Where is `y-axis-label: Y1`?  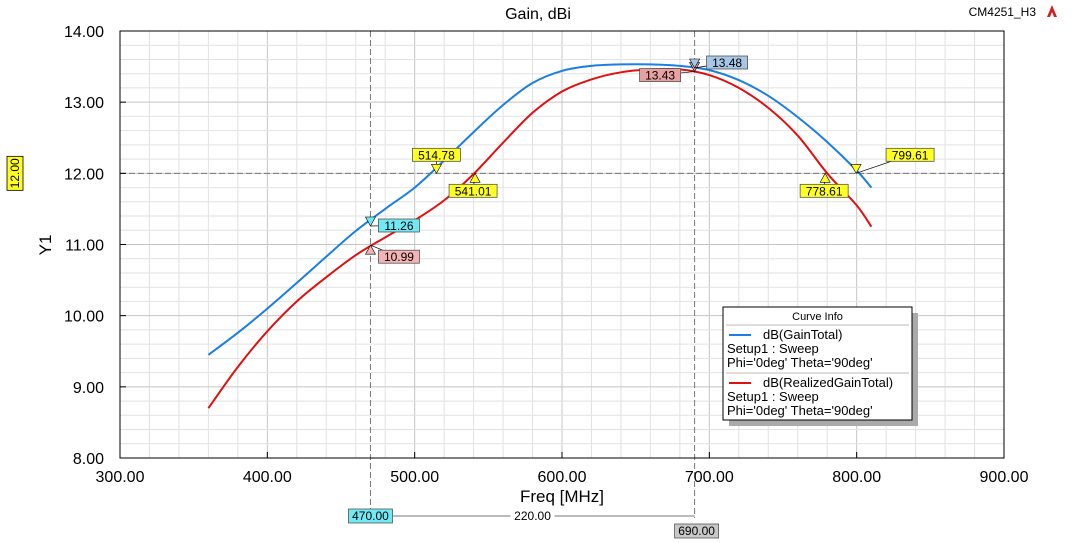 y-axis-label: Y1 is located at coordinates (45, 245).